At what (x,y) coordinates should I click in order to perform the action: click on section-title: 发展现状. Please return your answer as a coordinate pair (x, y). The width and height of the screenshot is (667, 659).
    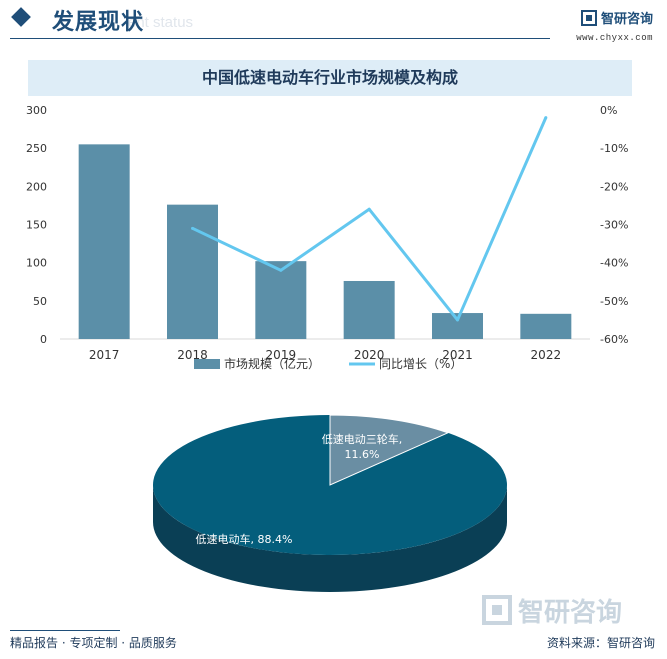
    Looking at the image, I should click on (98, 22).